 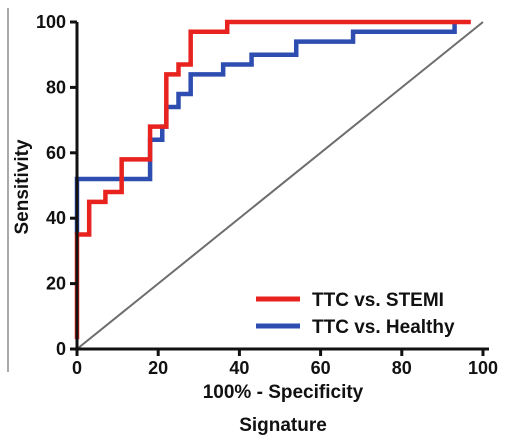 What do you see at coordinates (483, 368) in the screenshot?
I see `x-tick-label: 100` at bounding box center [483, 368].